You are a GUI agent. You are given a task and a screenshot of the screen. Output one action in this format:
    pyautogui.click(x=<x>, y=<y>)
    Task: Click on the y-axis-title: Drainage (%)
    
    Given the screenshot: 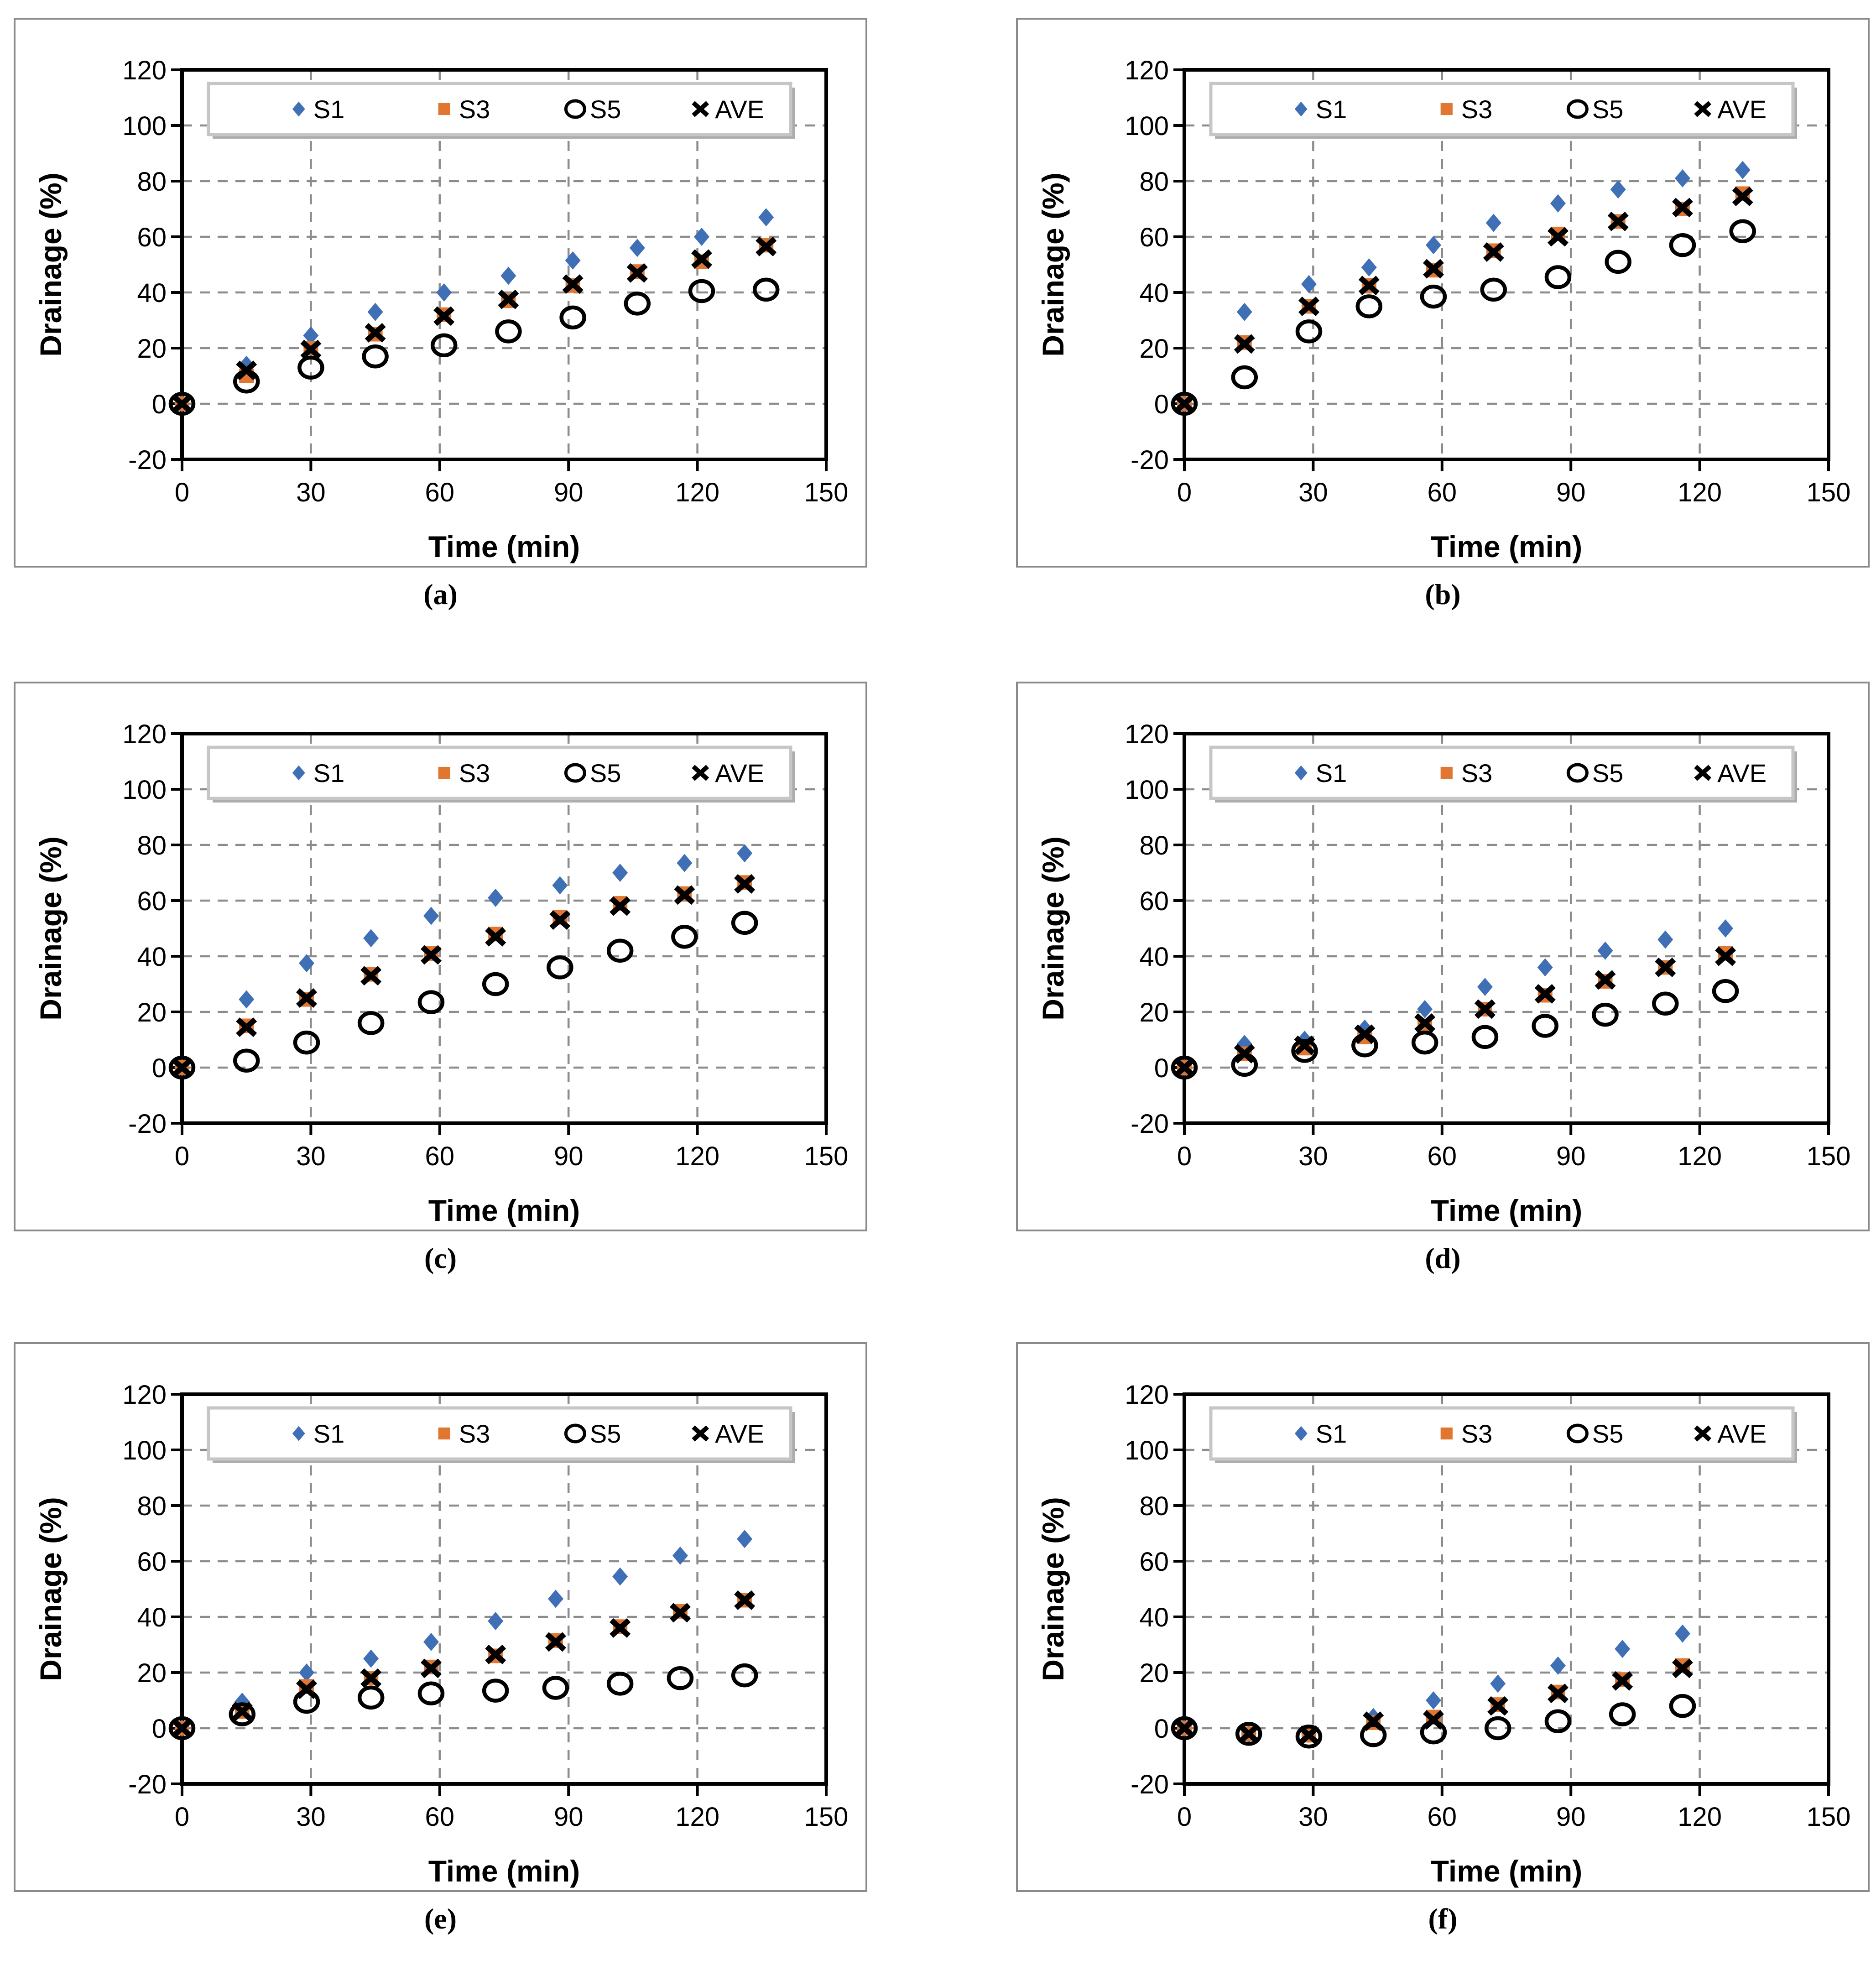 What is the action you would take?
    pyautogui.click(x=1053, y=1589)
    